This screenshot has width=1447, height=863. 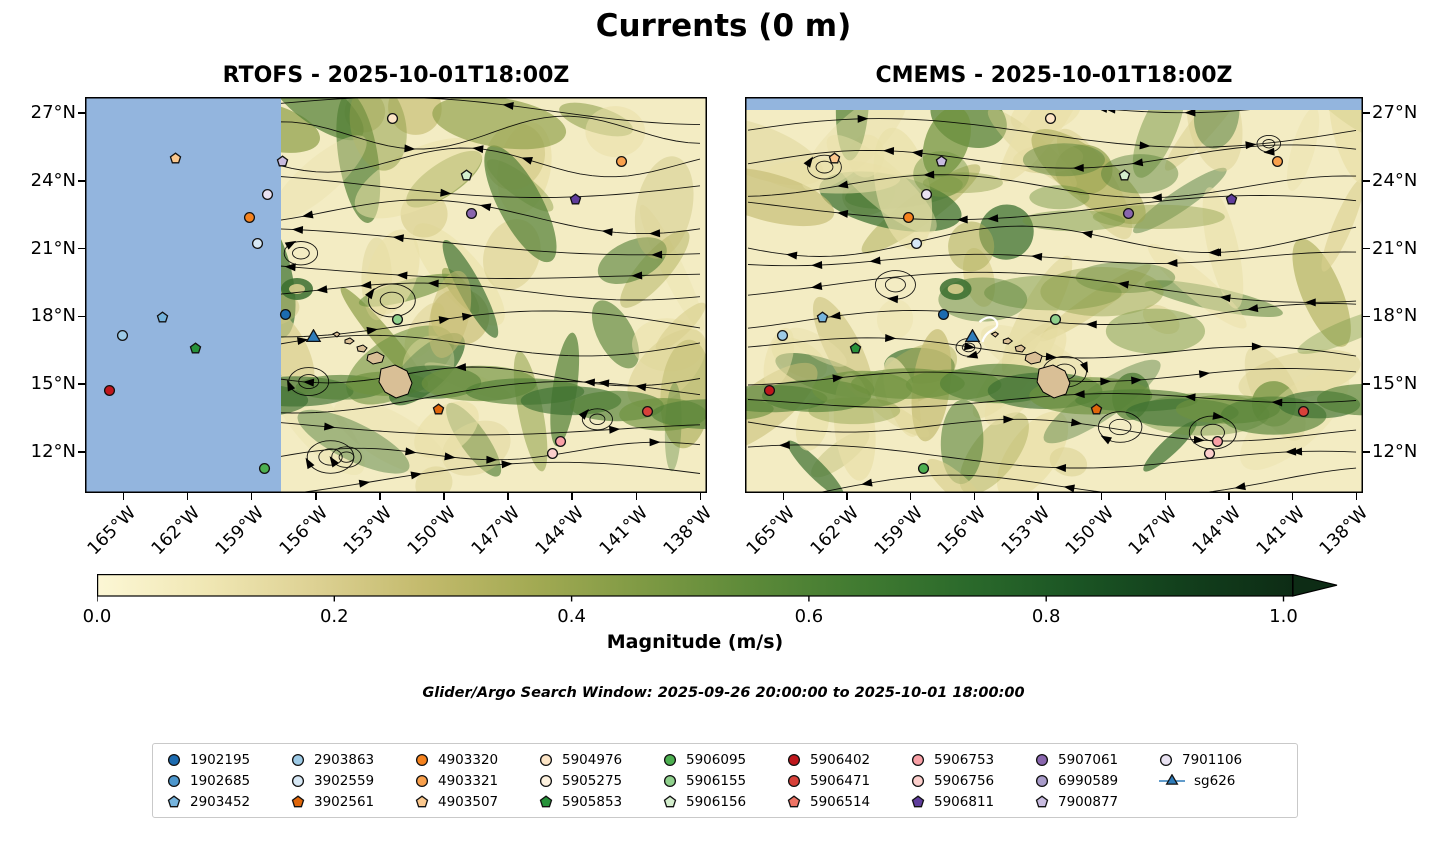 What do you see at coordinates (1088, 759) in the screenshot?
I see `legend-label: 5907061` at bounding box center [1088, 759].